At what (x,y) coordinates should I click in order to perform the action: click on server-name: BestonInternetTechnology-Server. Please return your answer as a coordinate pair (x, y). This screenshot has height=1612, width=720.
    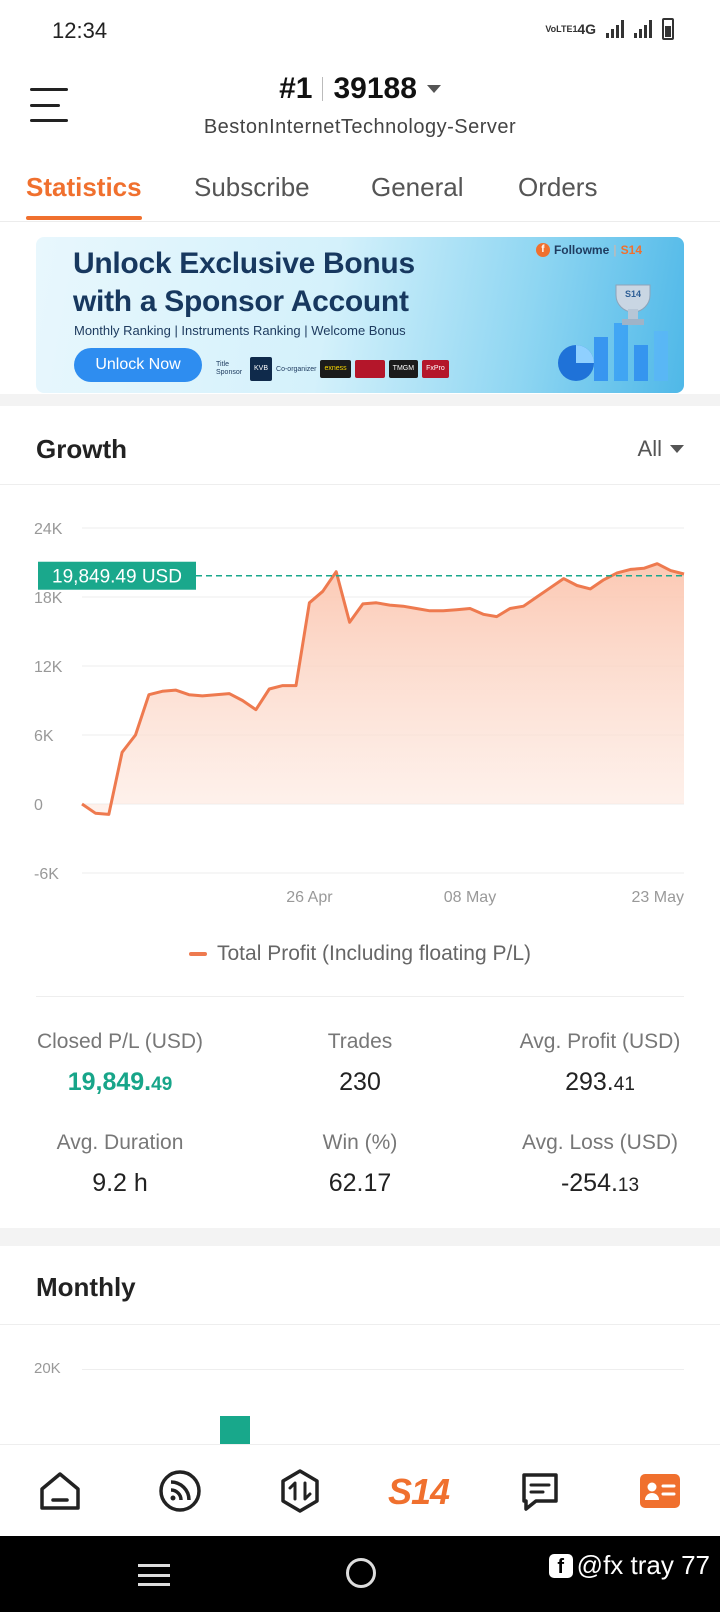
    Looking at the image, I should click on (360, 127).